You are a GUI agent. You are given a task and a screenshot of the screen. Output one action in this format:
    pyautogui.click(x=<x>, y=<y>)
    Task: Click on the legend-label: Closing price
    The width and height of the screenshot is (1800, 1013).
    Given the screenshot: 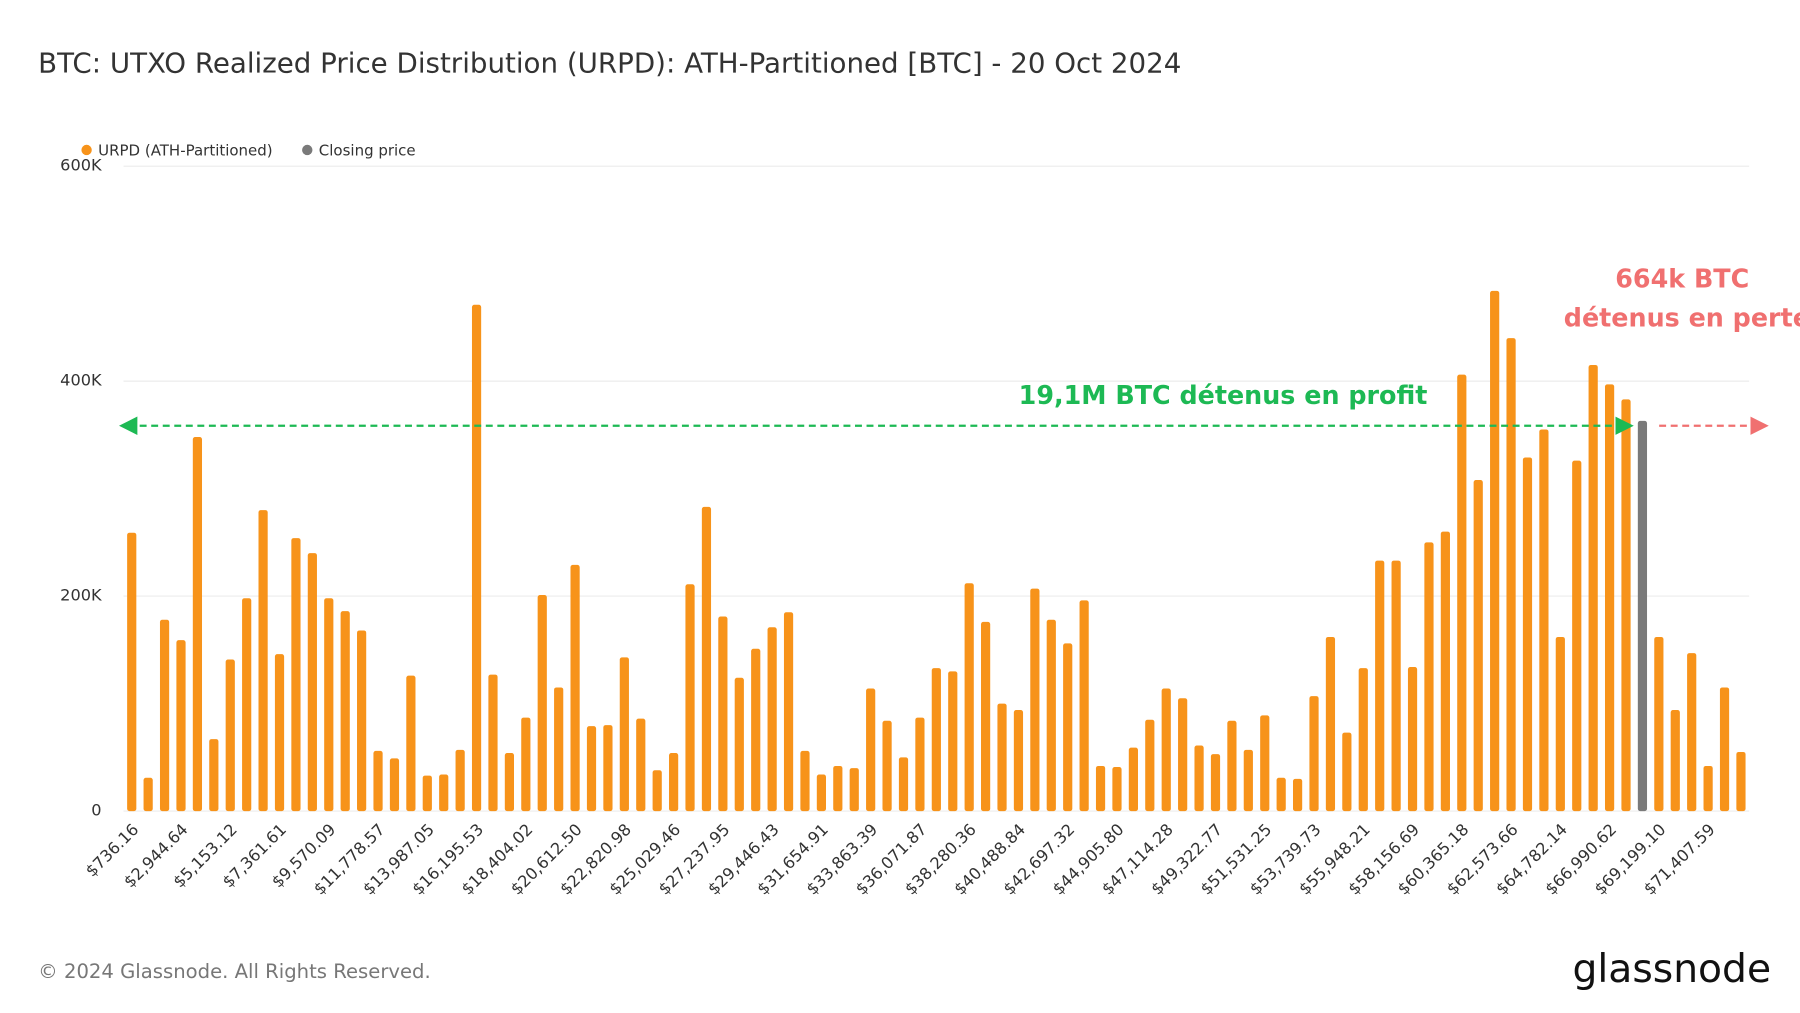 What is the action you would take?
    pyautogui.click(x=367, y=151)
    